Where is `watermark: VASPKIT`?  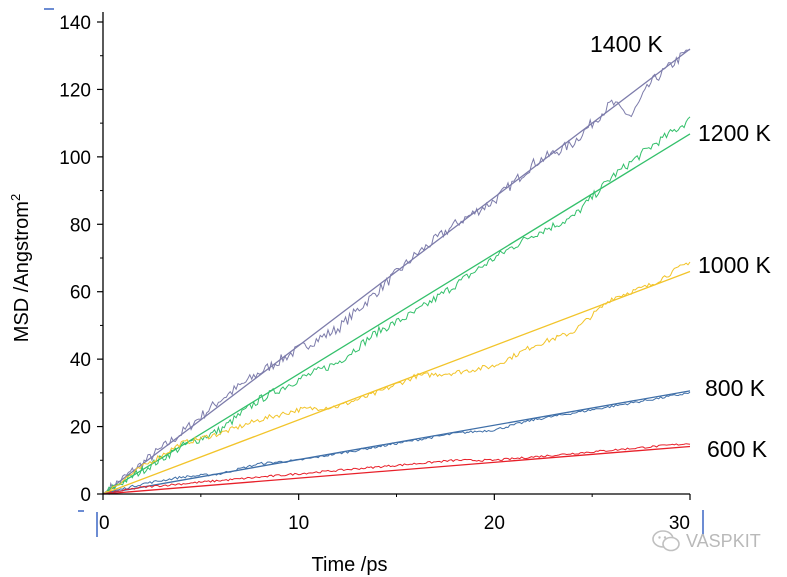
watermark: VASPKIT is located at coordinates (706, 541).